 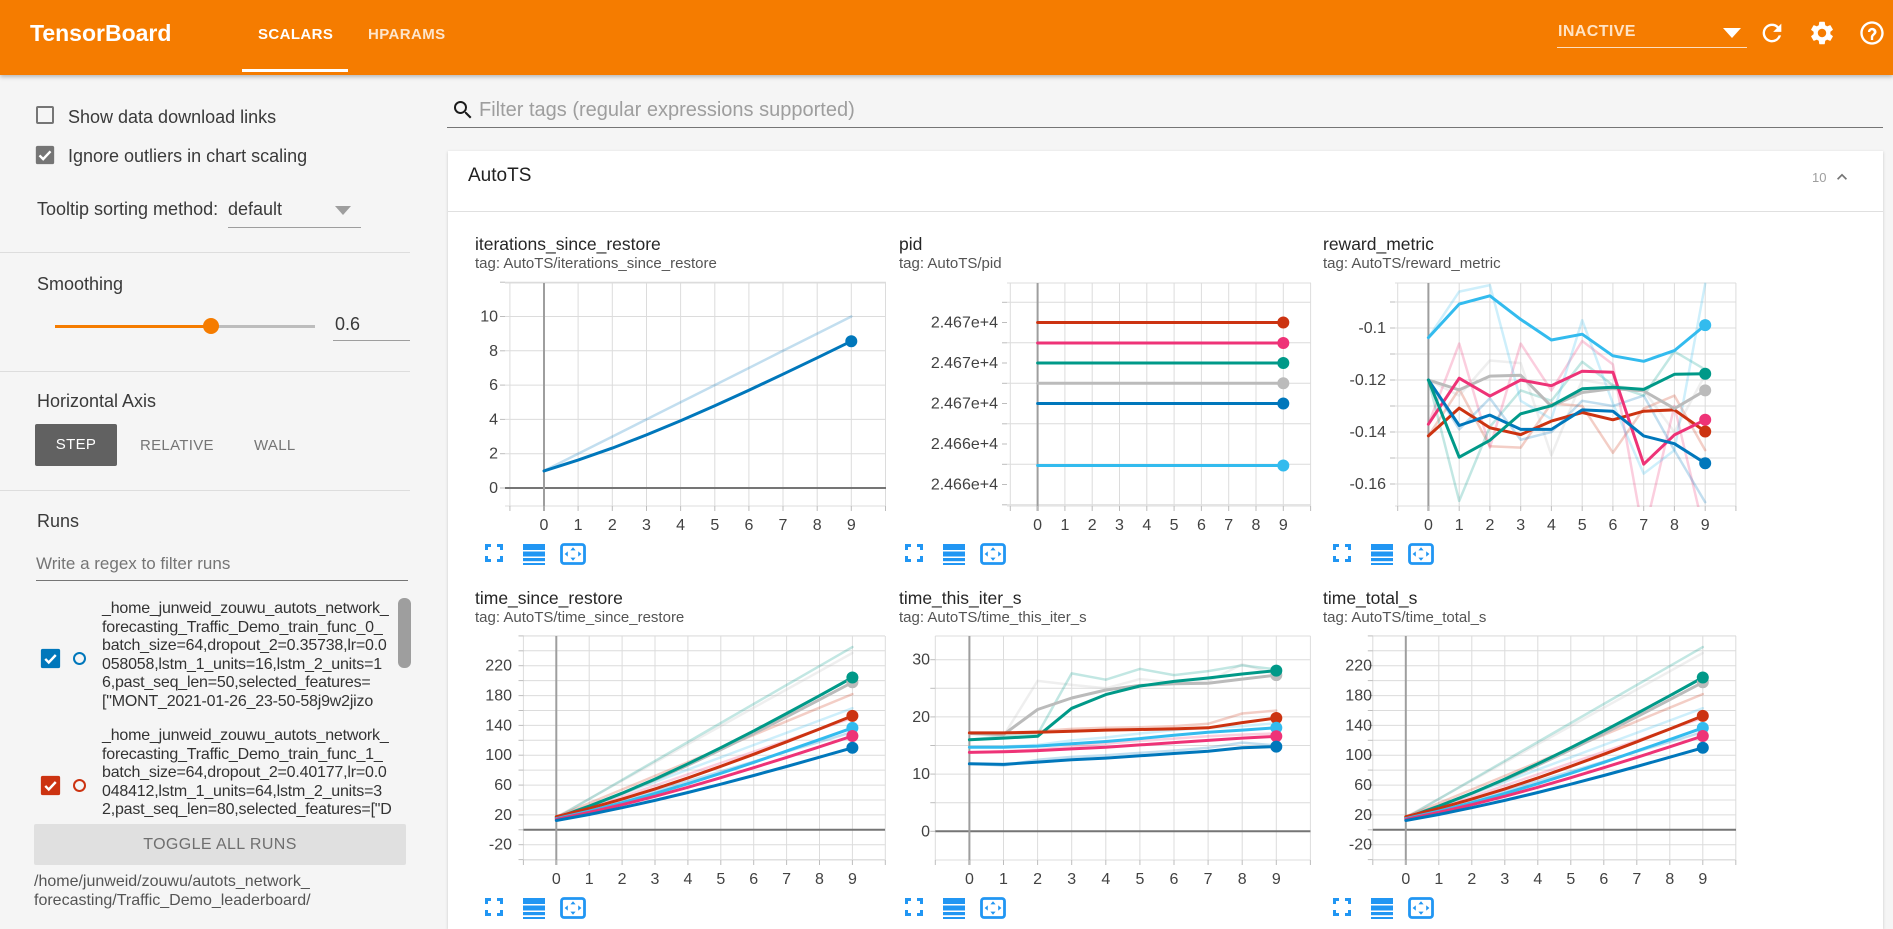 What do you see at coordinates (1368, 380) in the screenshot?
I see `svg-text: -0.12` at bounding box center [1368, 380].